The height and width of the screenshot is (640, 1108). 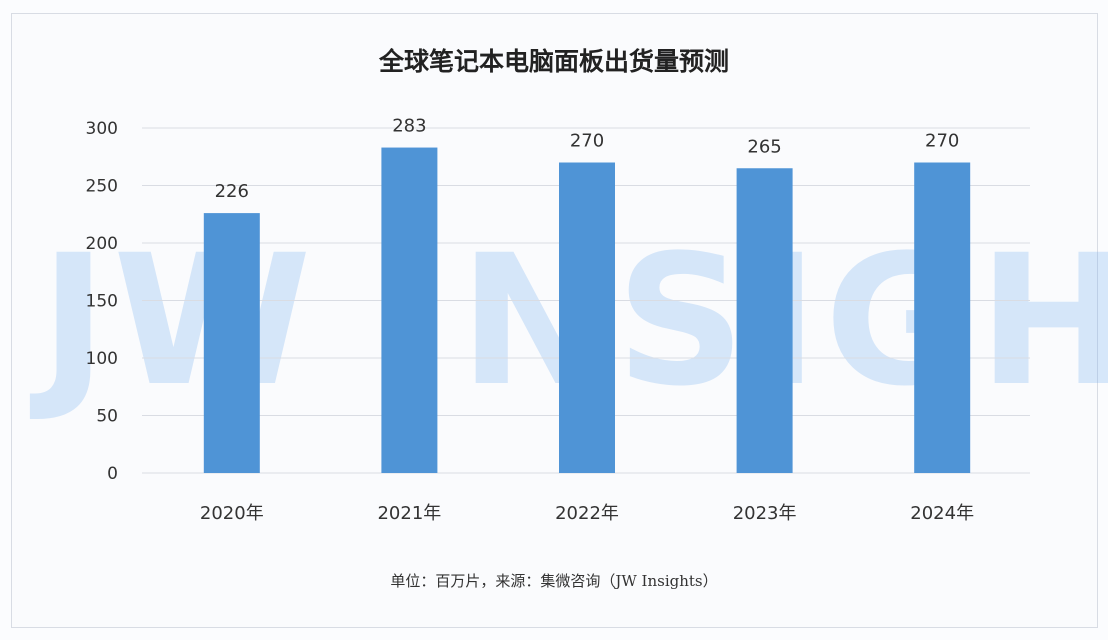 I want to click on y-tick-label: 200, so click(x=102, y=244).